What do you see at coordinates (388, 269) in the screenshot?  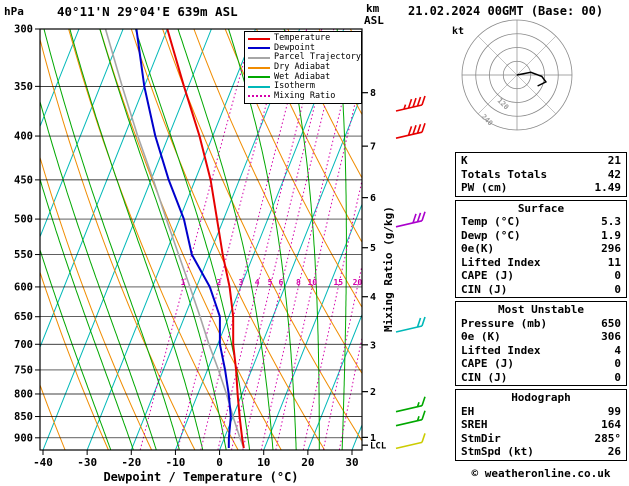 I see `mixing-ratio-axis-label: Mixing Ratio (g/kg)` at bounding box center [388, 269].